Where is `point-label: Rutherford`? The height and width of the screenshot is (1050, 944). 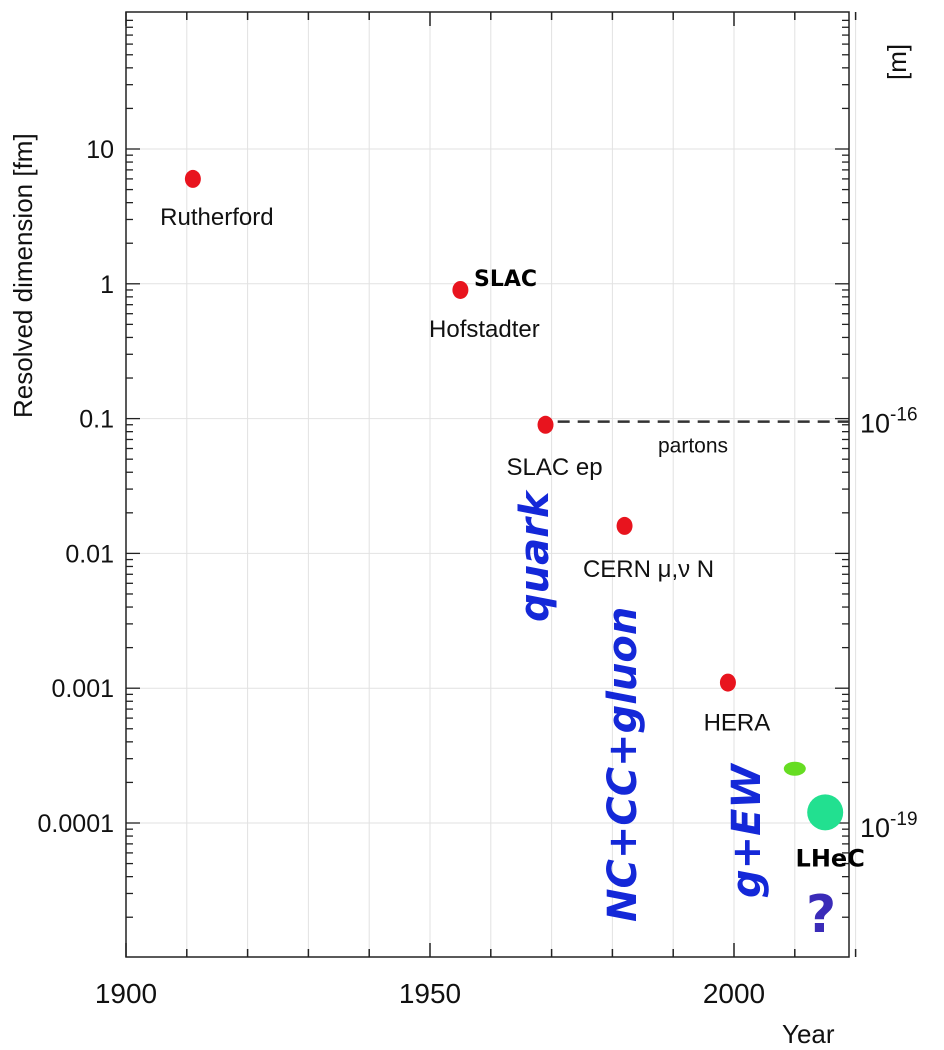
point-label: Rutherford is located at coordinates (216, 217).